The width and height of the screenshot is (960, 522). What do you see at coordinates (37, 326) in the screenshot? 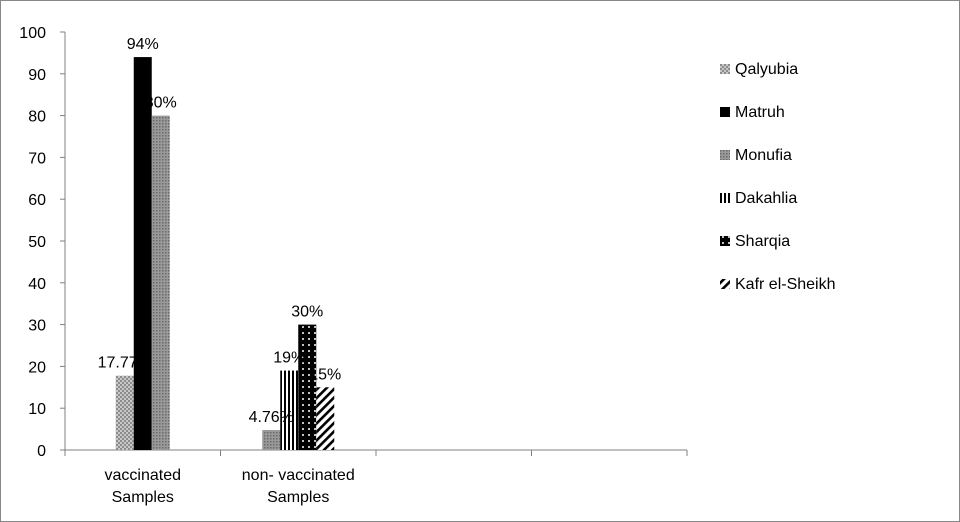
I see `y-tick-label: 30` at bounding box center [37, 326].